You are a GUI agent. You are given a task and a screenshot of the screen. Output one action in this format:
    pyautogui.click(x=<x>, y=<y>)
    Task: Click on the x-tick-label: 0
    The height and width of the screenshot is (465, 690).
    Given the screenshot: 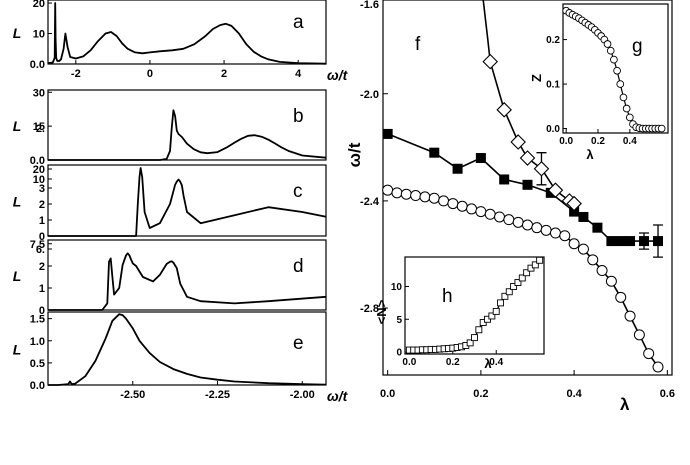 What is the action you would take?
    pyautogui.click(x=150, y=74)
    